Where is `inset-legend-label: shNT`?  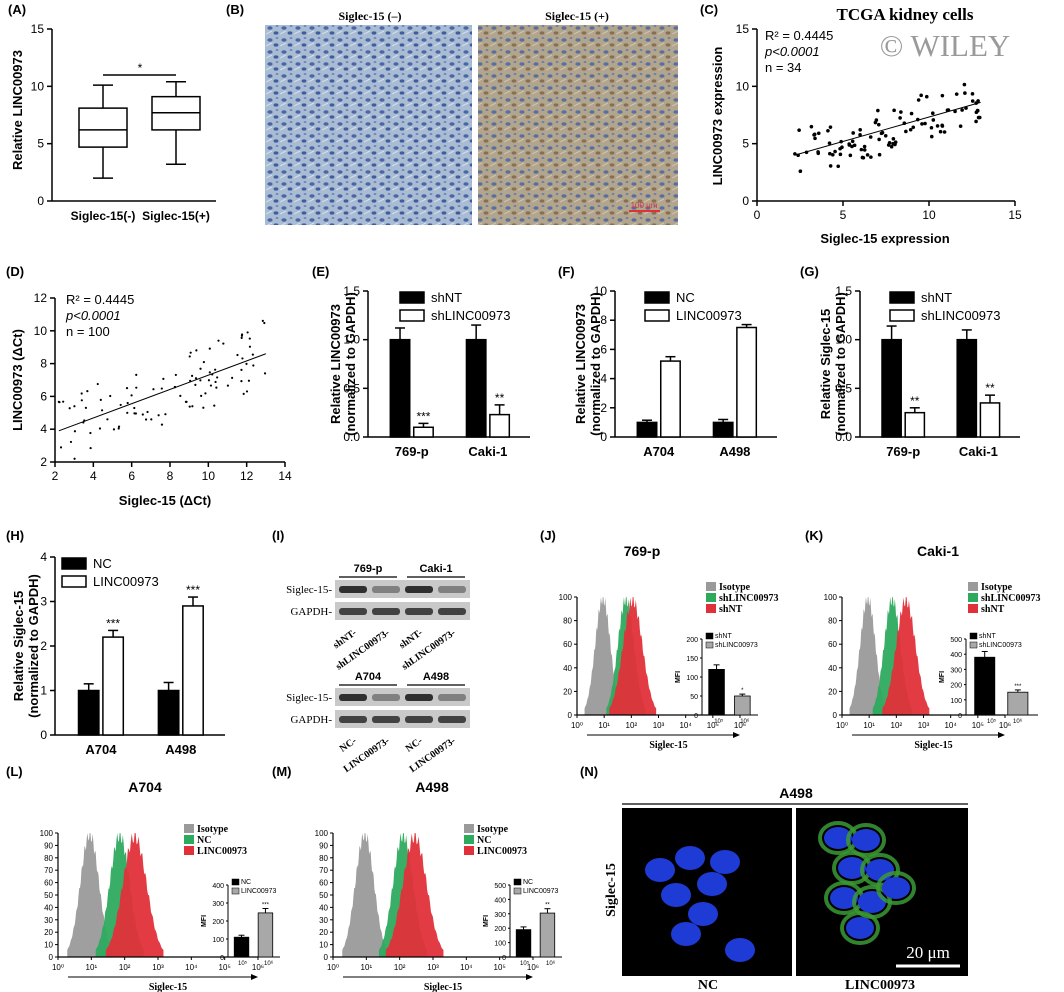
inset-legend-label: shNT is located at coordinates (987, 636).